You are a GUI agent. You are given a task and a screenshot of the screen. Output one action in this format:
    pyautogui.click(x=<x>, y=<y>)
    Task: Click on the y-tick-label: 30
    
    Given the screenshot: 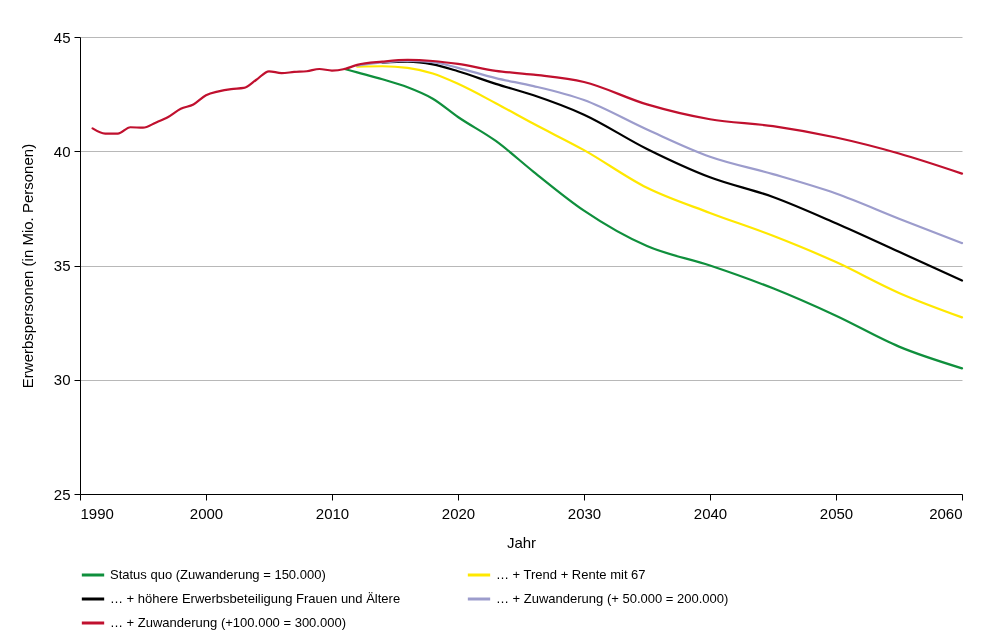 What is the action you would take?
    pyautogui.click(x=62, y=380)
    